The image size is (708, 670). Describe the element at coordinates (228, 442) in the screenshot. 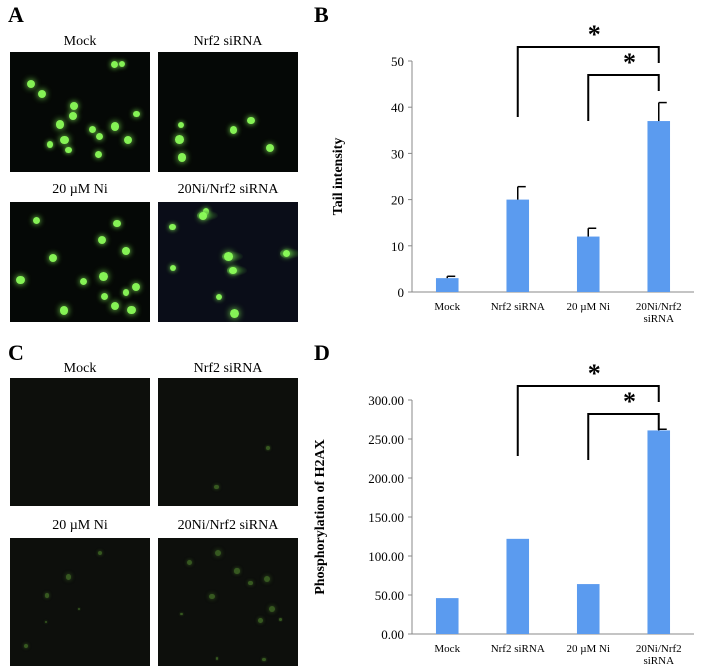

I see `micrograph-nrf2-h2ax` at that location.